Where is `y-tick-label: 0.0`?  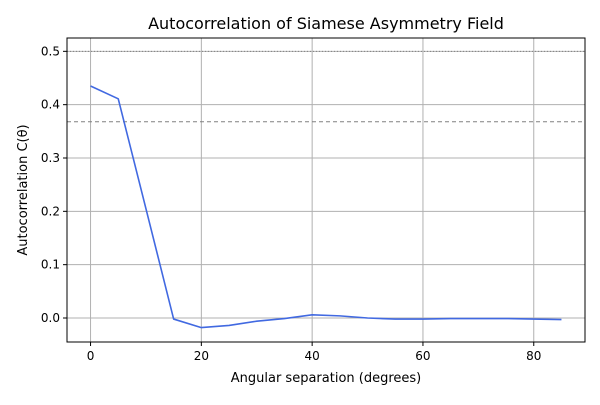
y-tick-label: 0.0 is located at coordinates (50, 318).